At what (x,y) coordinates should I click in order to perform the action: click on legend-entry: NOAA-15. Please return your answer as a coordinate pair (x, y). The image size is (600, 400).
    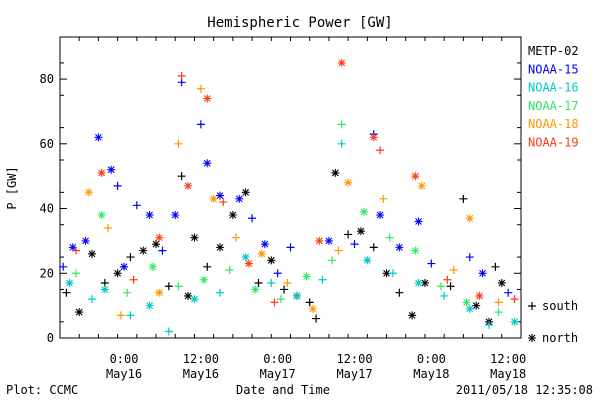
    Looking at the image, I should click on (553, 69).